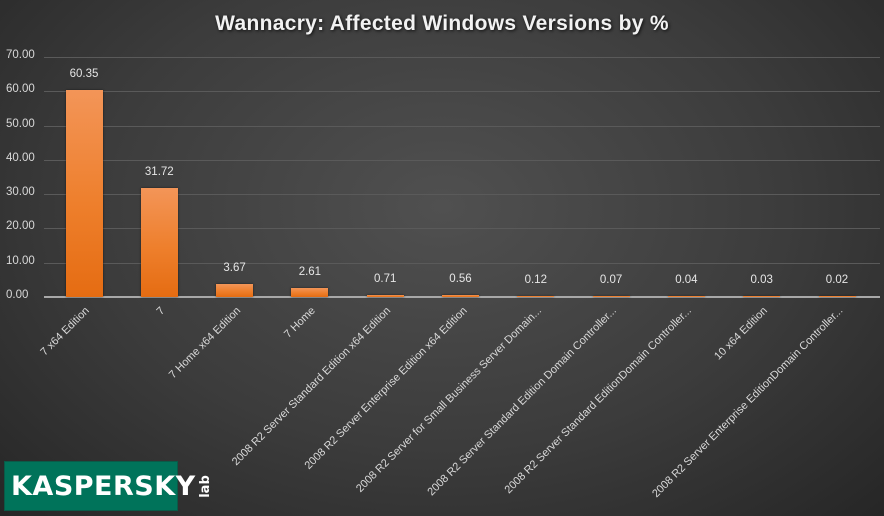 The image size is (884, 516). Describe the element at coordinates (837, 279) in the screenshot. I see `data-label: 0.02` at that location.